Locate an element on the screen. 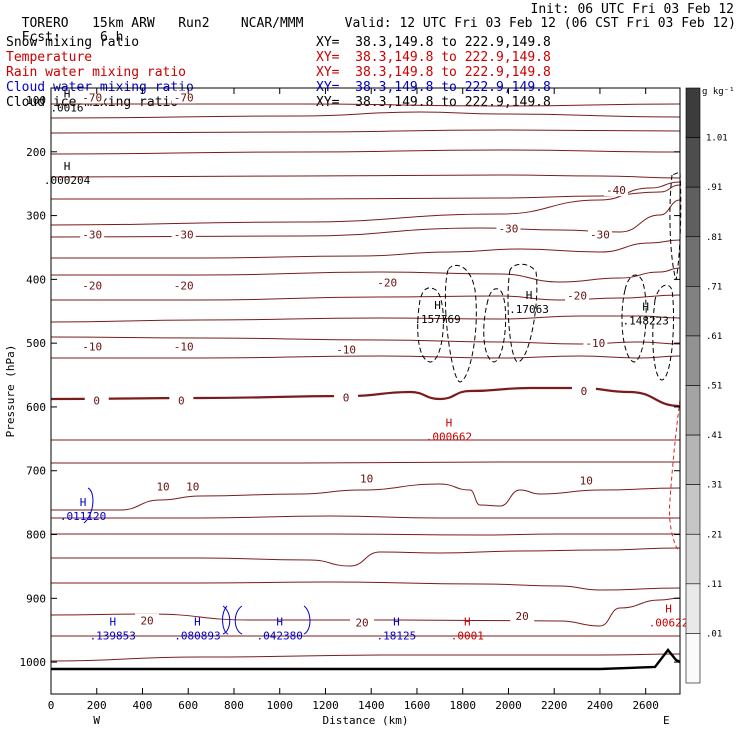  y-tick-label: 200 is located at coordinates (36, 152).